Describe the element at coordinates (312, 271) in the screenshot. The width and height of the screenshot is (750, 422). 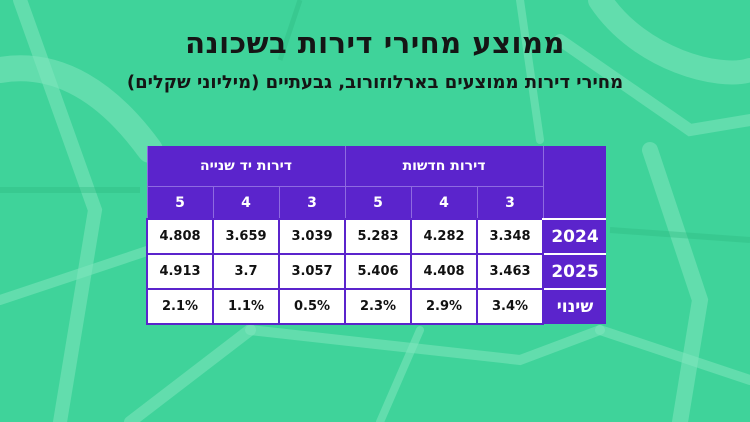
I see `table-cell: 3.057` at that location.